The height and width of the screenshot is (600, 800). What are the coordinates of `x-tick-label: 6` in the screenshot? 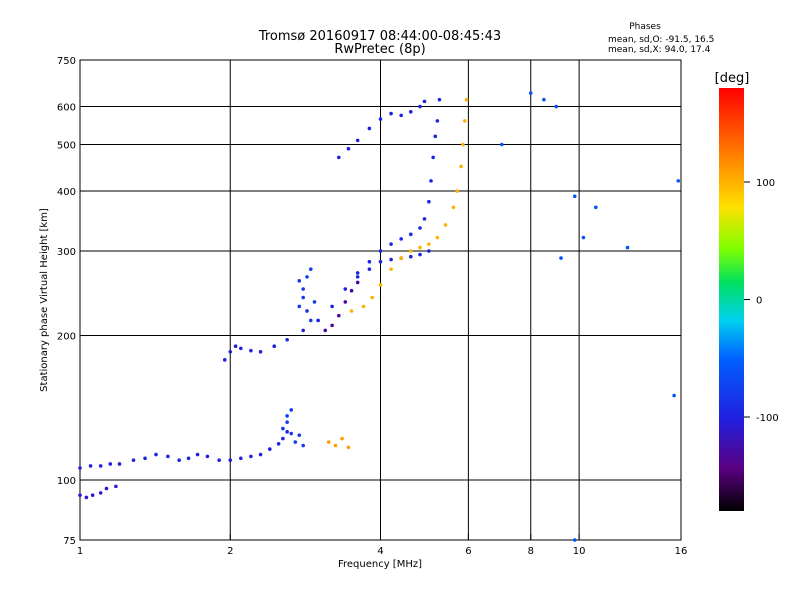 It's located at (468, 551).